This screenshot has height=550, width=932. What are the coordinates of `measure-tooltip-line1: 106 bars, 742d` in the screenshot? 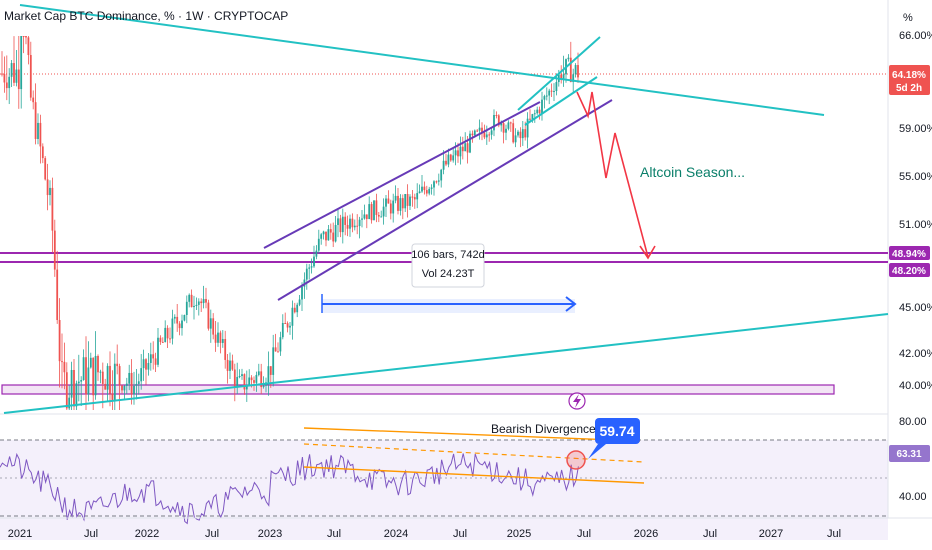 It's located at (447, 255).